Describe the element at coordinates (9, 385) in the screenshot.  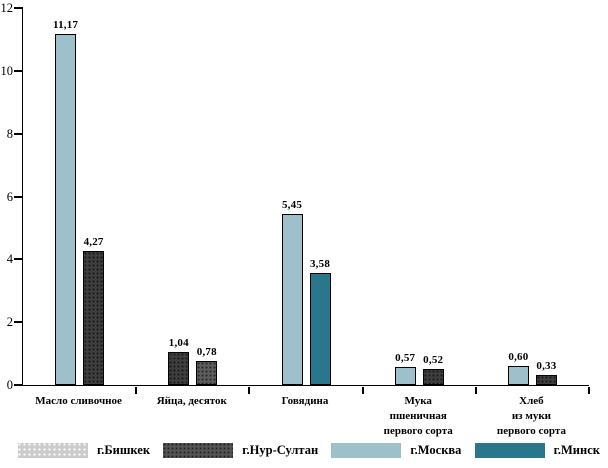
I see `y-axis-tick-label: 0` at that location.